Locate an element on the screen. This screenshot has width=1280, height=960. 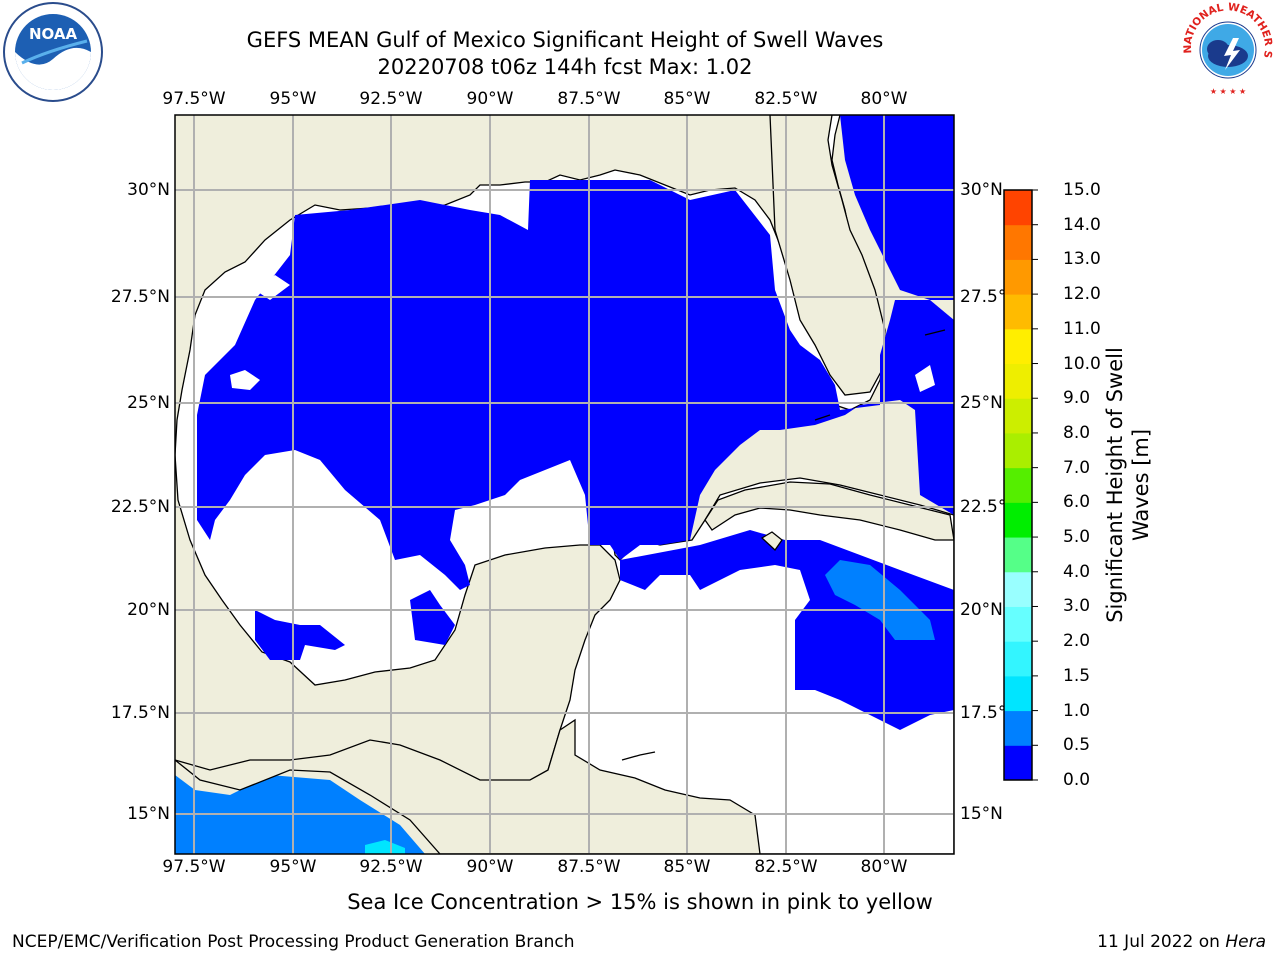
lat-label-left: 17.5°N is located at coordinates (140, 713).